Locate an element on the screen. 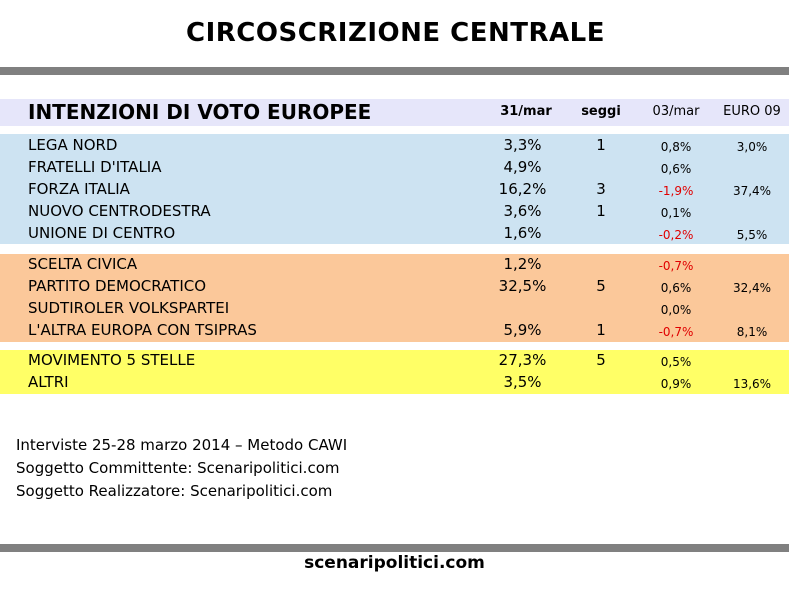 Image resolution: width=791 pixels, height=593 pixels. party-name: LEGA NORD is located at coordinates (73, 145).